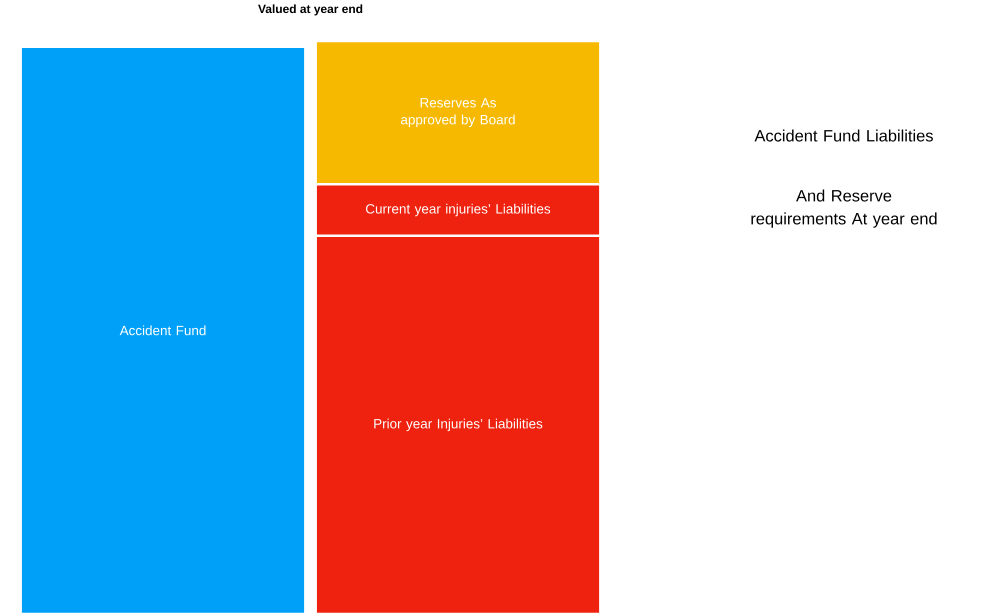 This screenshot has height=614, width=981. Describe the element at coordinates (458, 425) in the screenshot. I see `series-label: Prior year Injuries’ Liabilities` at that location.